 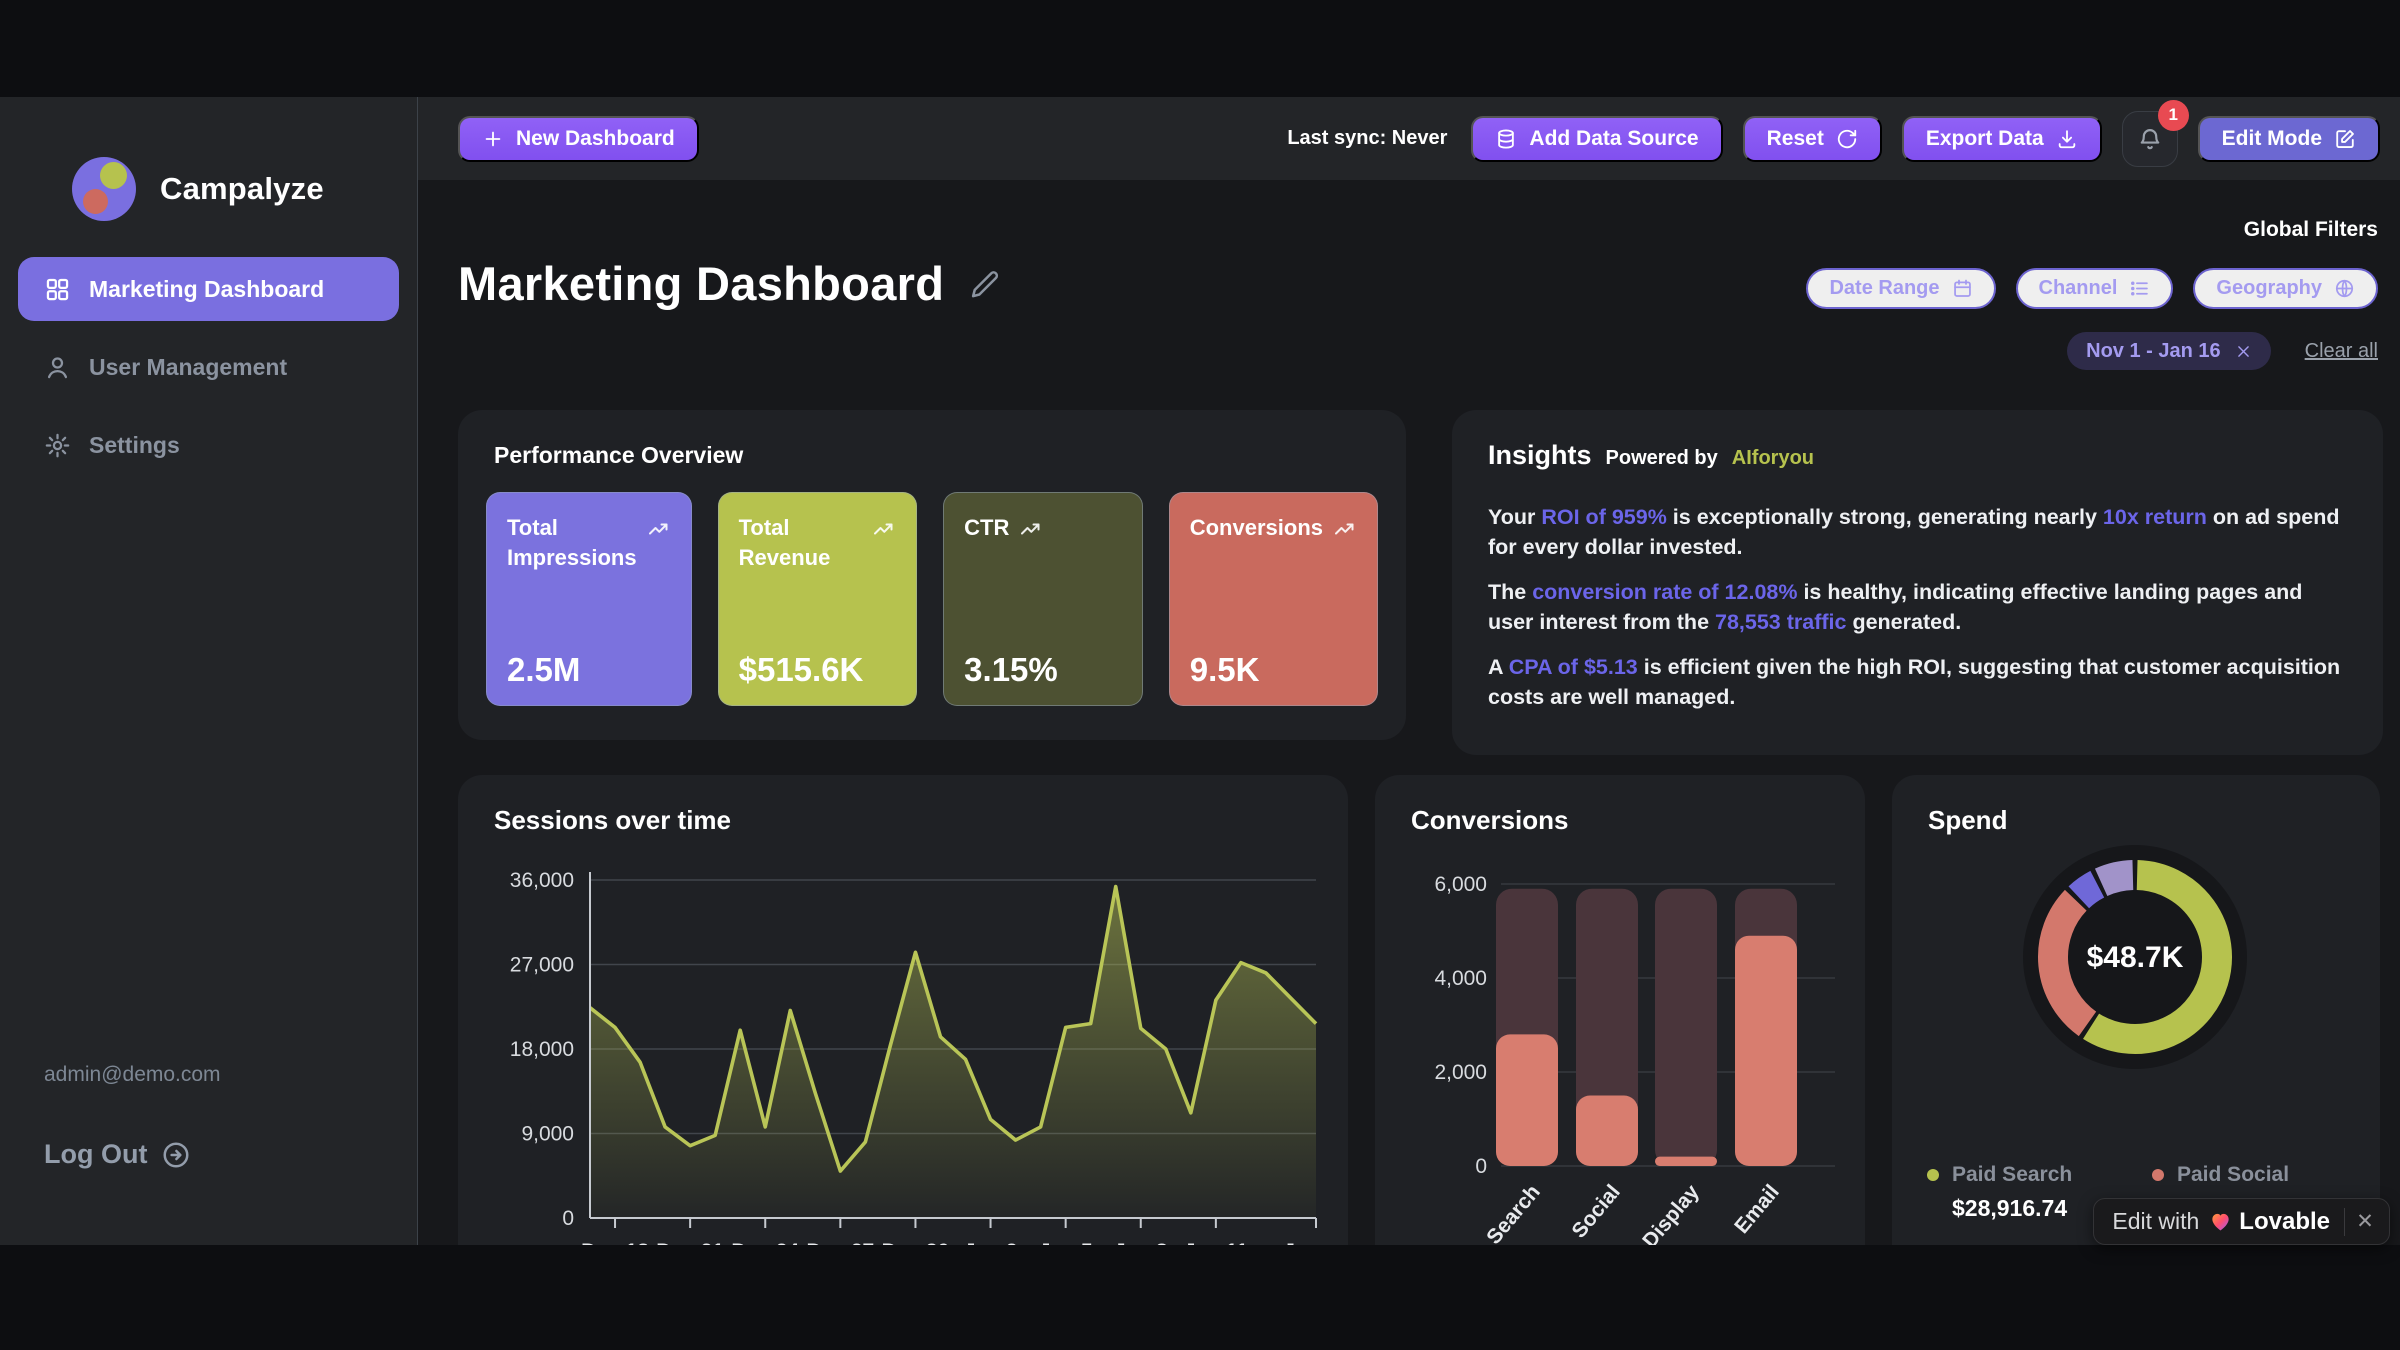 I want to click on insights-title: Insights, so click(x=1540, y=455).